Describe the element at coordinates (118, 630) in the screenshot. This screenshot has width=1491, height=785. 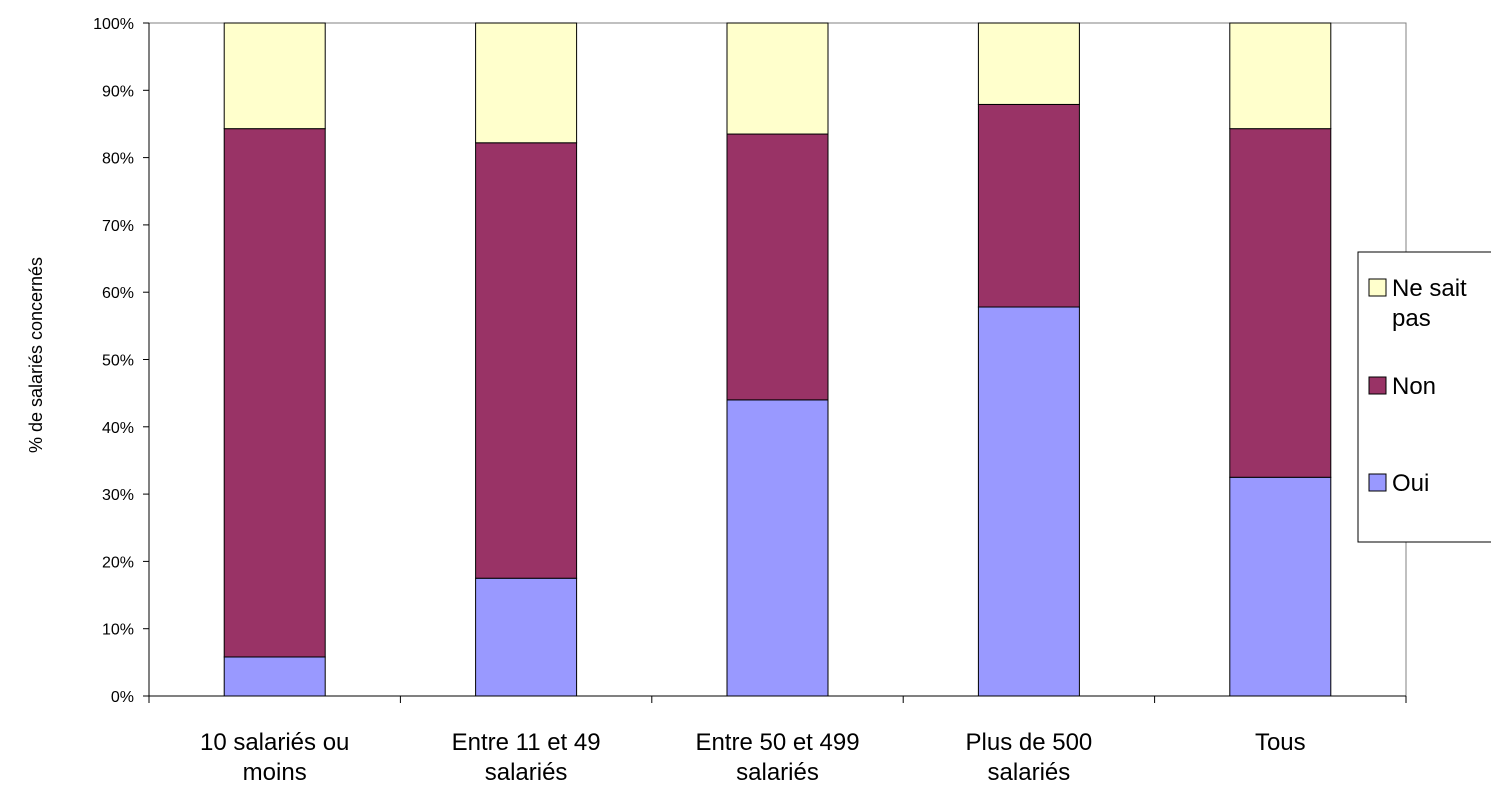
I see `y-tick-label: 10%` at that location.